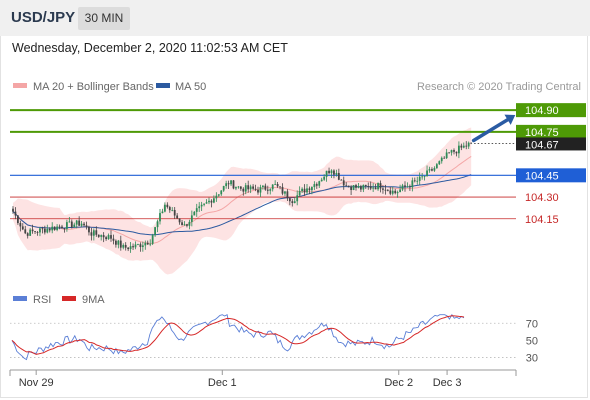  I want to click on x-tick-label: Dec 1, so click(222, 383).